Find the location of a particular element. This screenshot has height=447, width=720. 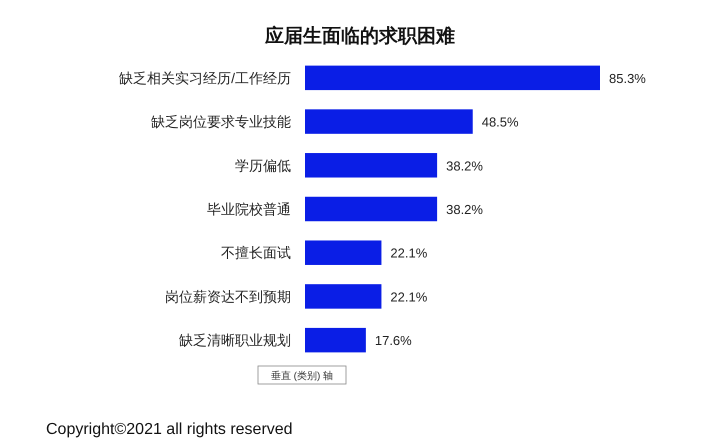

y-tick-label: 缺乏清晰职业规划 is located at coordinates (235, 340).